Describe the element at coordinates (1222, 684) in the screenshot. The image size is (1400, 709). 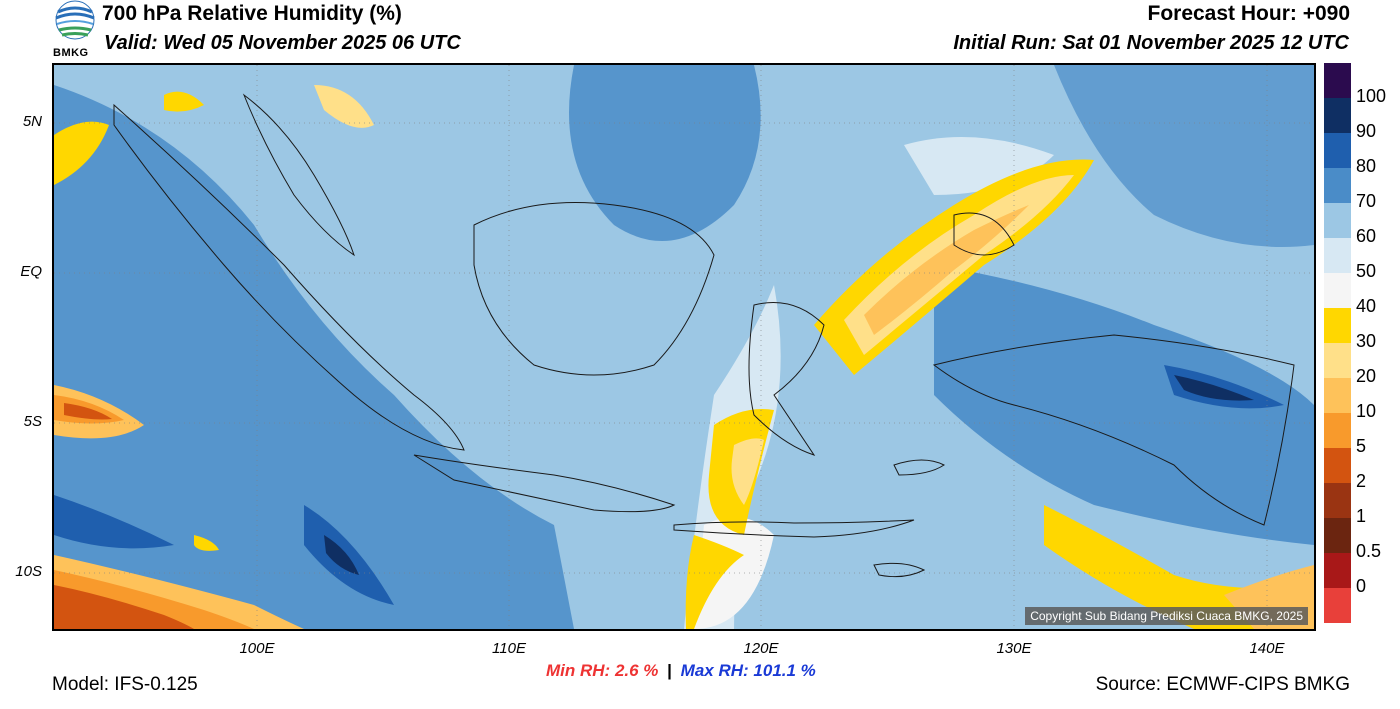
I see `data-source: Source: ECMWF-CIPS BMKG` at that location.